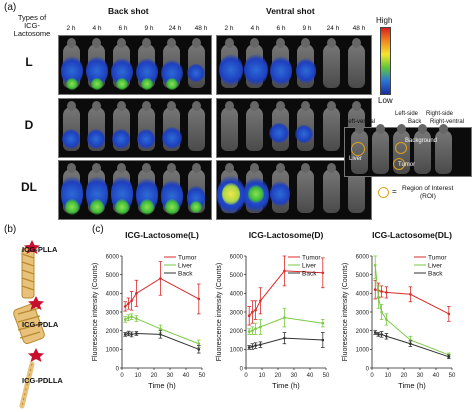 This screenshot has width=474, height=412. I want to click on image-back-l, so click(135, 65).